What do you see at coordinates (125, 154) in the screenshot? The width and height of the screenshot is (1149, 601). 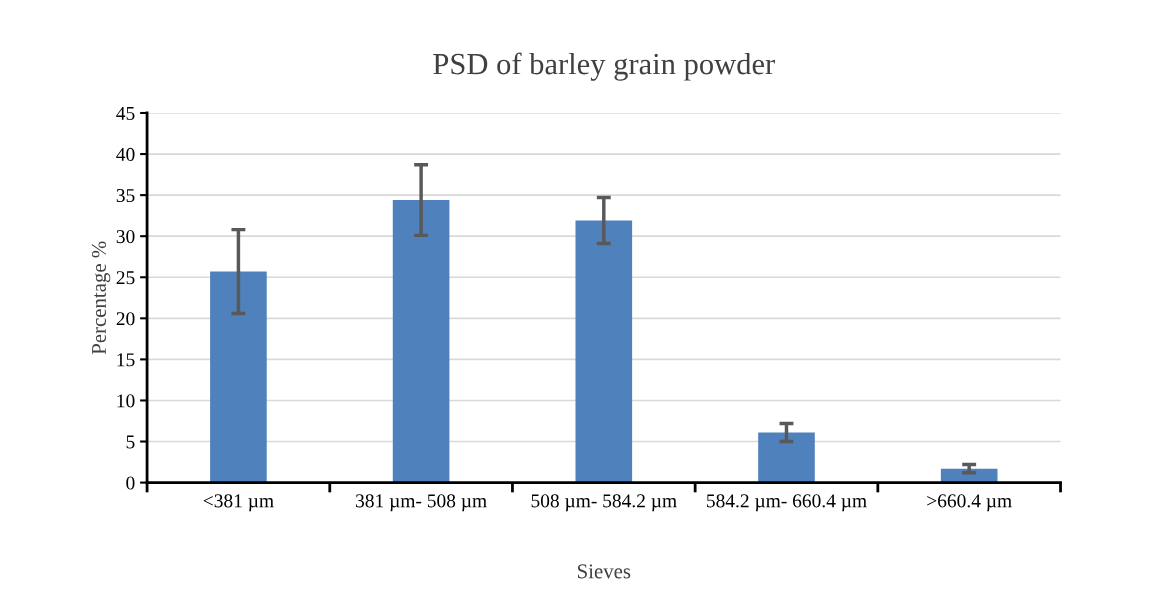 I see `y-tick-label: 40` at bounding box center [125, 154].